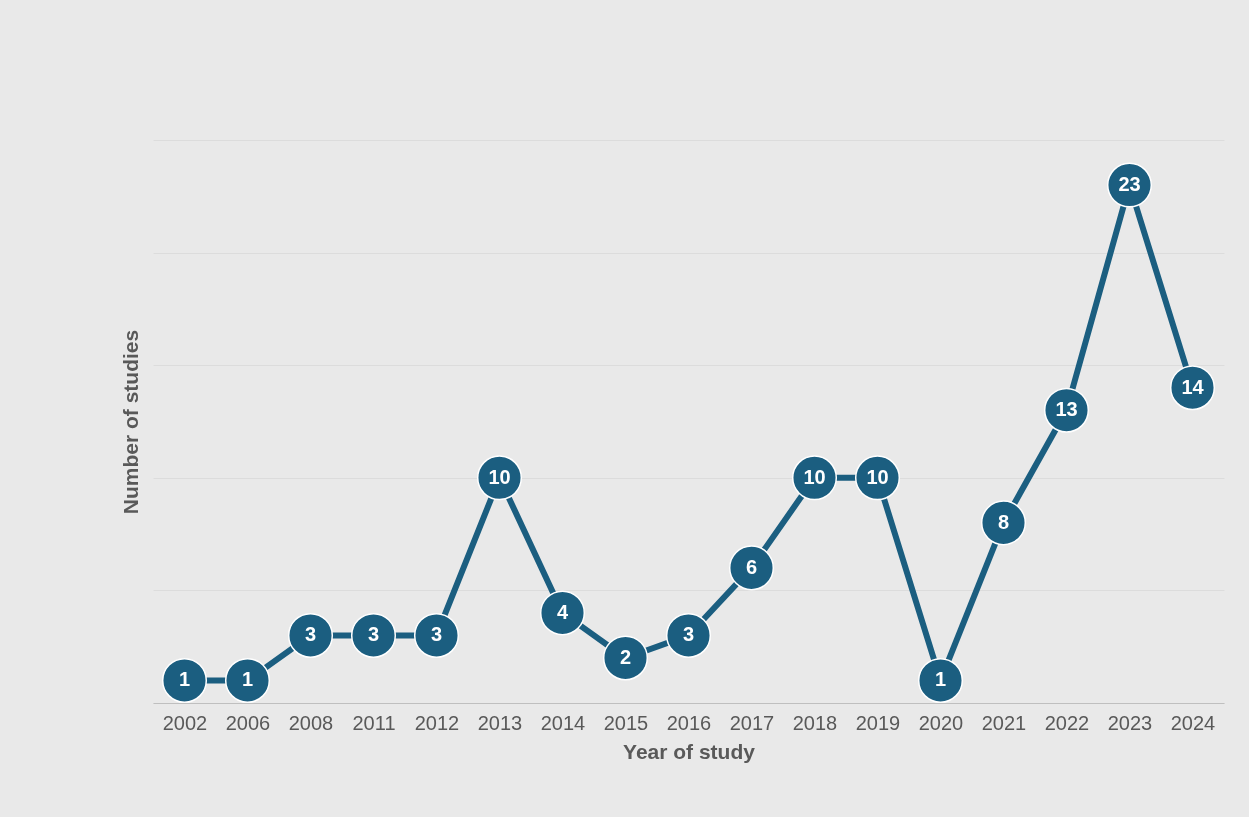 The height and width of the screenshot is (817, 1249). What do you see at coordinates (130, 422) in the screenshot?
I see `y-axis-title: Number of studies` at bounding box center [130, 422].